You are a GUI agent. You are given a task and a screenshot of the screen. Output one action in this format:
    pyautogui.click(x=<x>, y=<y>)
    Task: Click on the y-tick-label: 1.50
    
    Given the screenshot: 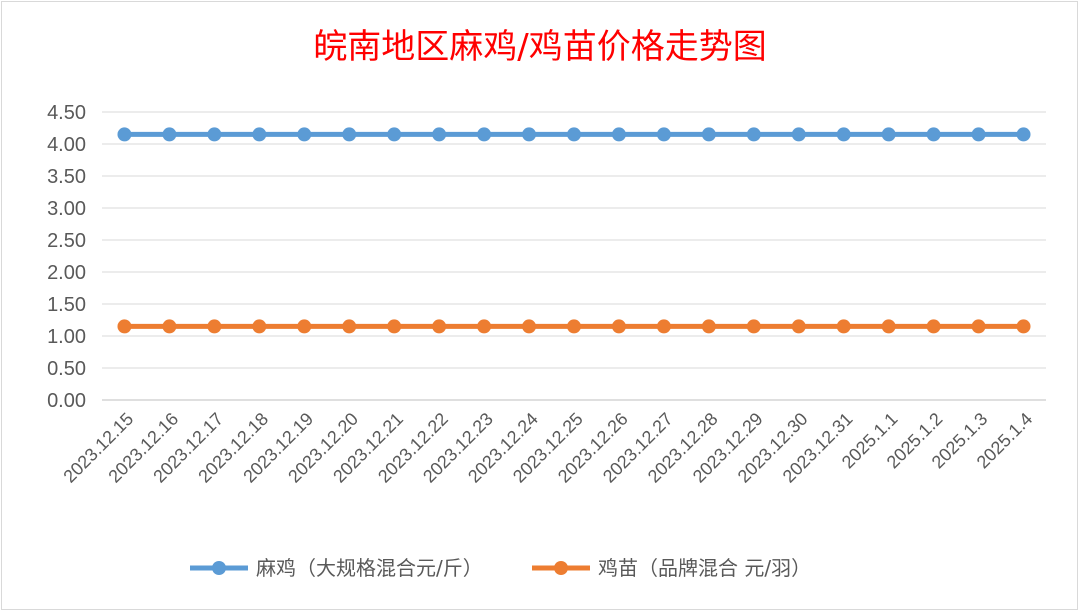 What is the action you would take?
    pyautogui.click(x=66, y=305)
    